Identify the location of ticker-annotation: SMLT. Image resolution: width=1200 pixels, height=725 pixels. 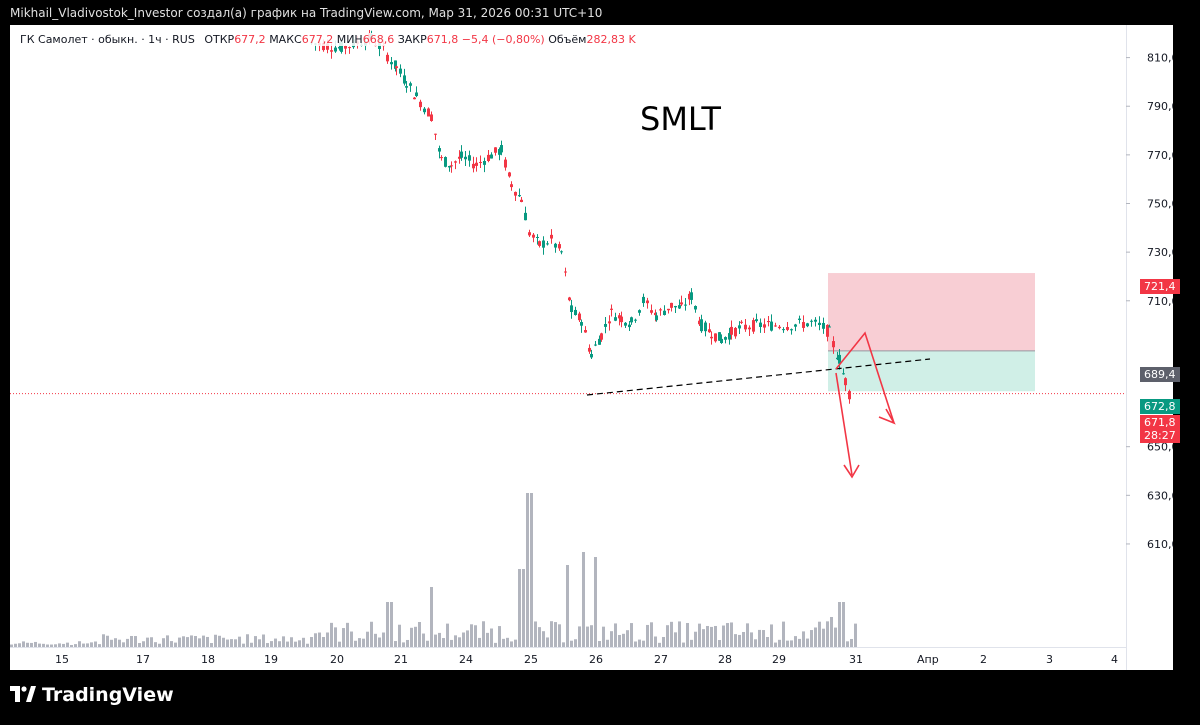
(680, 119).